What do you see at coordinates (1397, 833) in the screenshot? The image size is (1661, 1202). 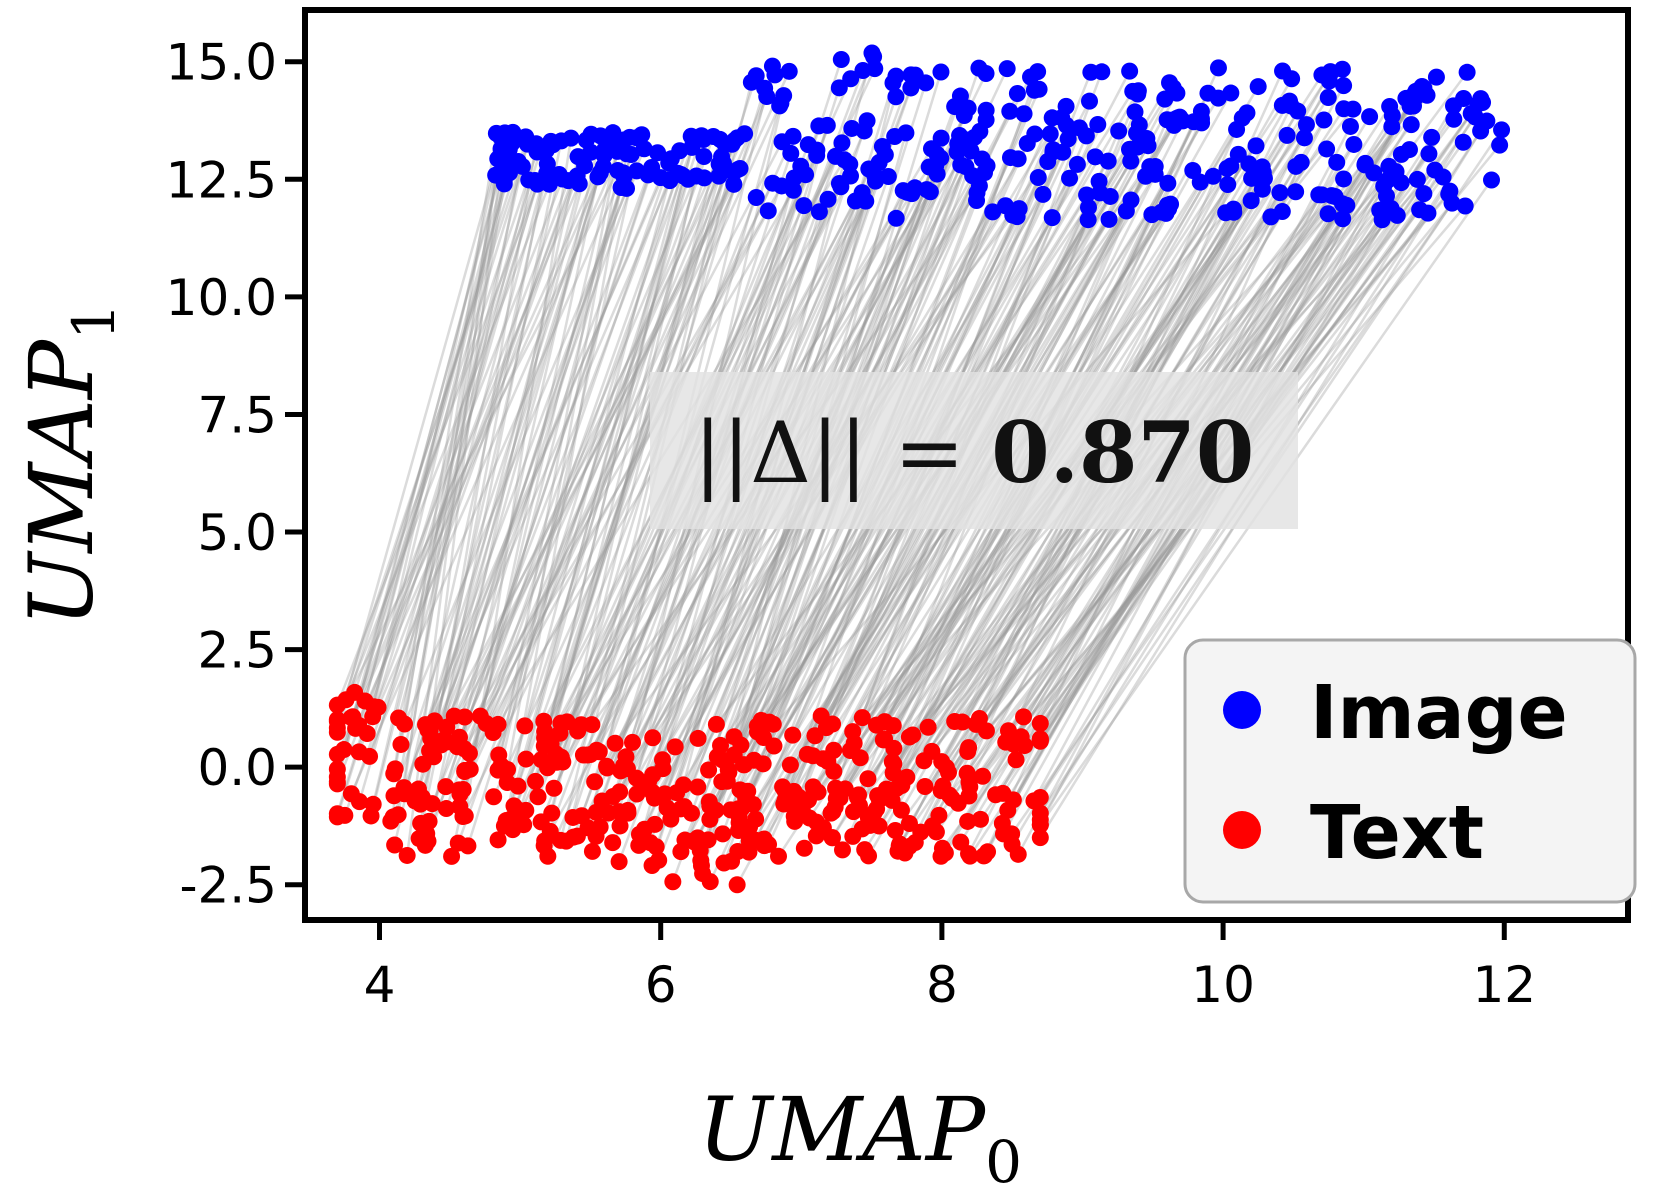 I see `legend-label-text: Text` at bounding box center [1397, 833].